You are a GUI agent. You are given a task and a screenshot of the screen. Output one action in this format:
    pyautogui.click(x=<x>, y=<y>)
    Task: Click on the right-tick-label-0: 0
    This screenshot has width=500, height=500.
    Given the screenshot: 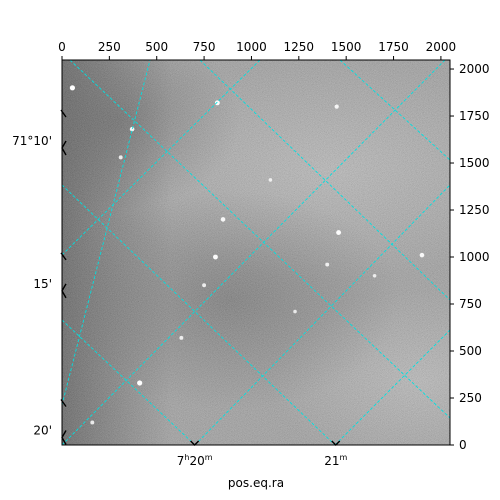 What is the action you would take?
    pyautogui.click(x=463, y=445)
    